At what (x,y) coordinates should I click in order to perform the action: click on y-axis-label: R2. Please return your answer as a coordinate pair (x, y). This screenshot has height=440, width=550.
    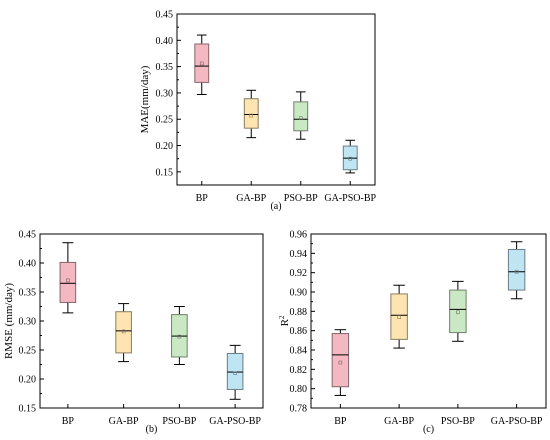
    Looking at the image, I should click on (284, 320).